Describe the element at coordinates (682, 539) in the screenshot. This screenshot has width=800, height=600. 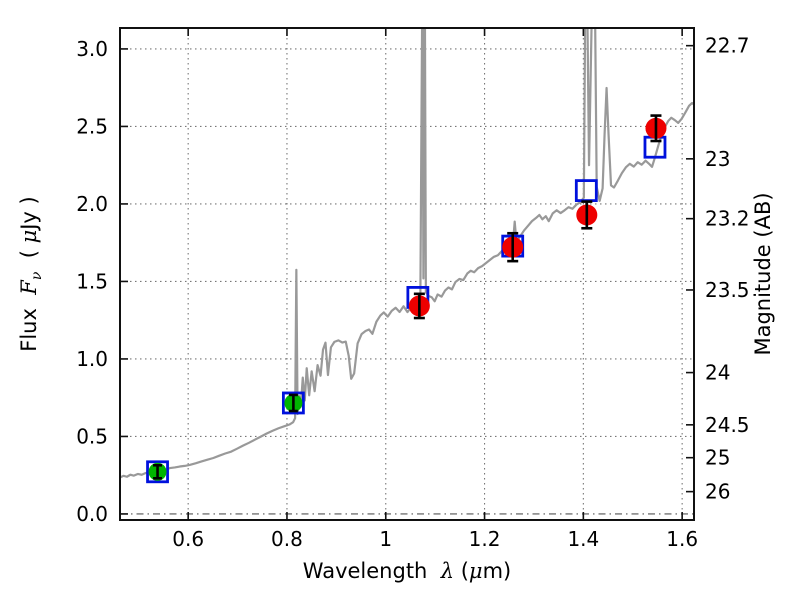
I see `x-tick-label: 1.6` at that location.